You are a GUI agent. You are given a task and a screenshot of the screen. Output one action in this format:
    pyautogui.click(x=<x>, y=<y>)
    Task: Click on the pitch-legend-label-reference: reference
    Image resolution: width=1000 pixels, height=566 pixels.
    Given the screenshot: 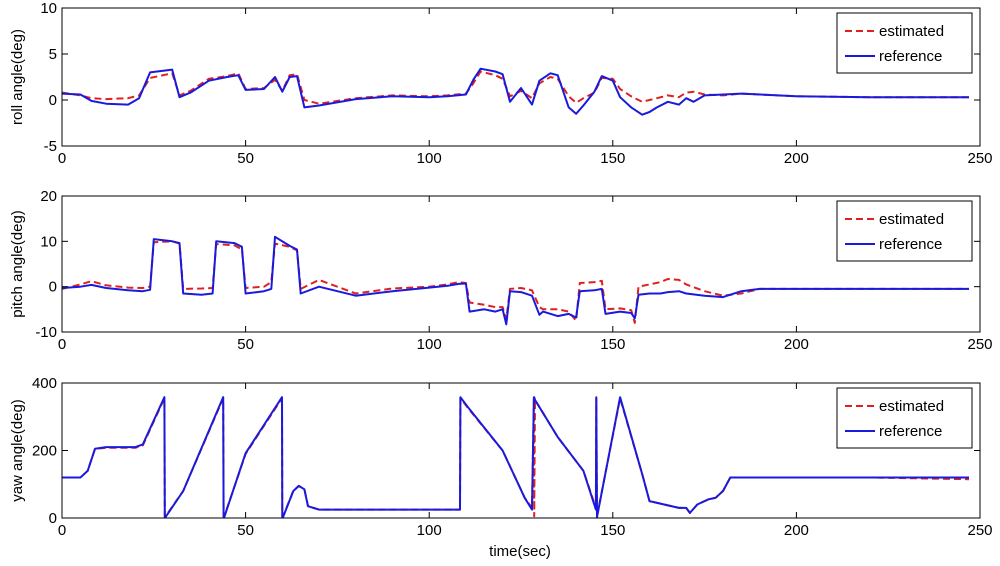 What is the action you would take?
    pyautogui.click(x=910, y=244)
    